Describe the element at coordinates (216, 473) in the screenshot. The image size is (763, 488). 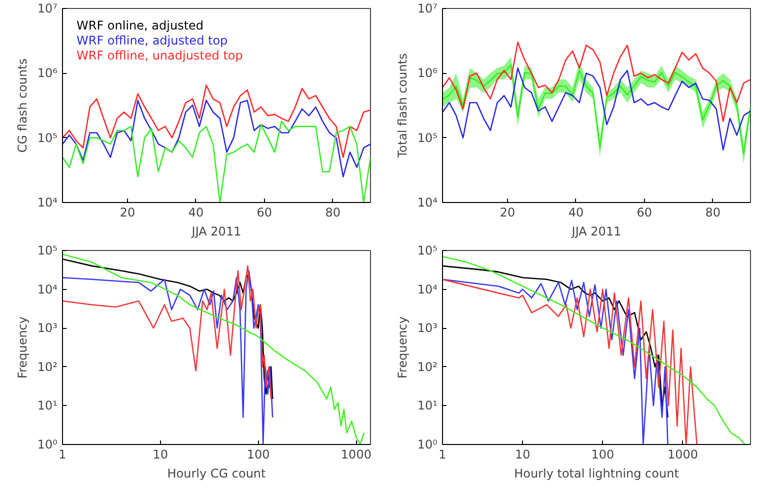
I see `x-axis-title: Hourly CG count` at that location.